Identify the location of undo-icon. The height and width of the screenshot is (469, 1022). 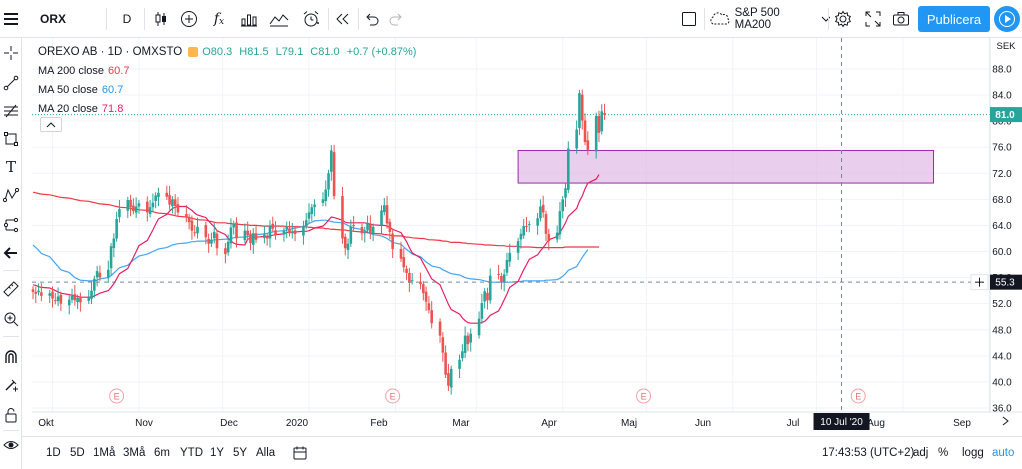
(372, 19).